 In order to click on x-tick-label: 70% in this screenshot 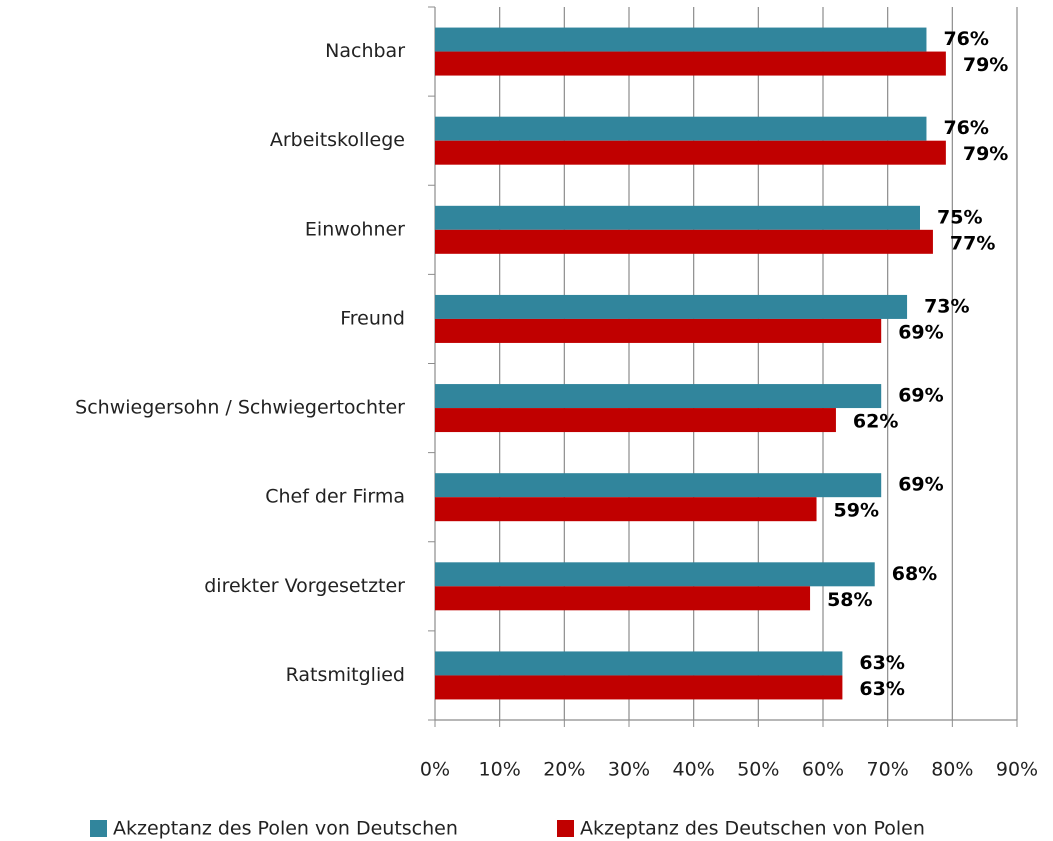, I will do `click(888, 770)`.